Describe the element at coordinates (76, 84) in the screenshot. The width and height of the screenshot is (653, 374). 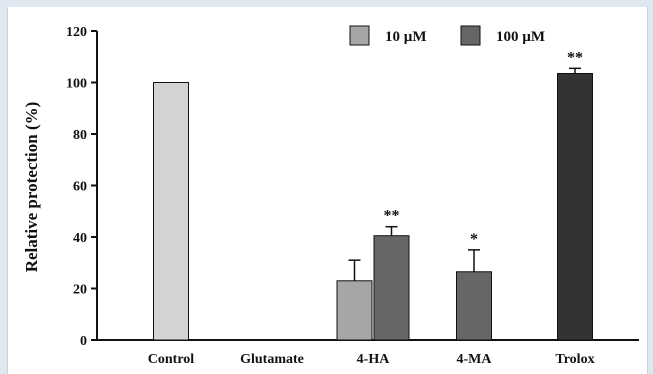
I see `y-tick-label: 100` at that location.